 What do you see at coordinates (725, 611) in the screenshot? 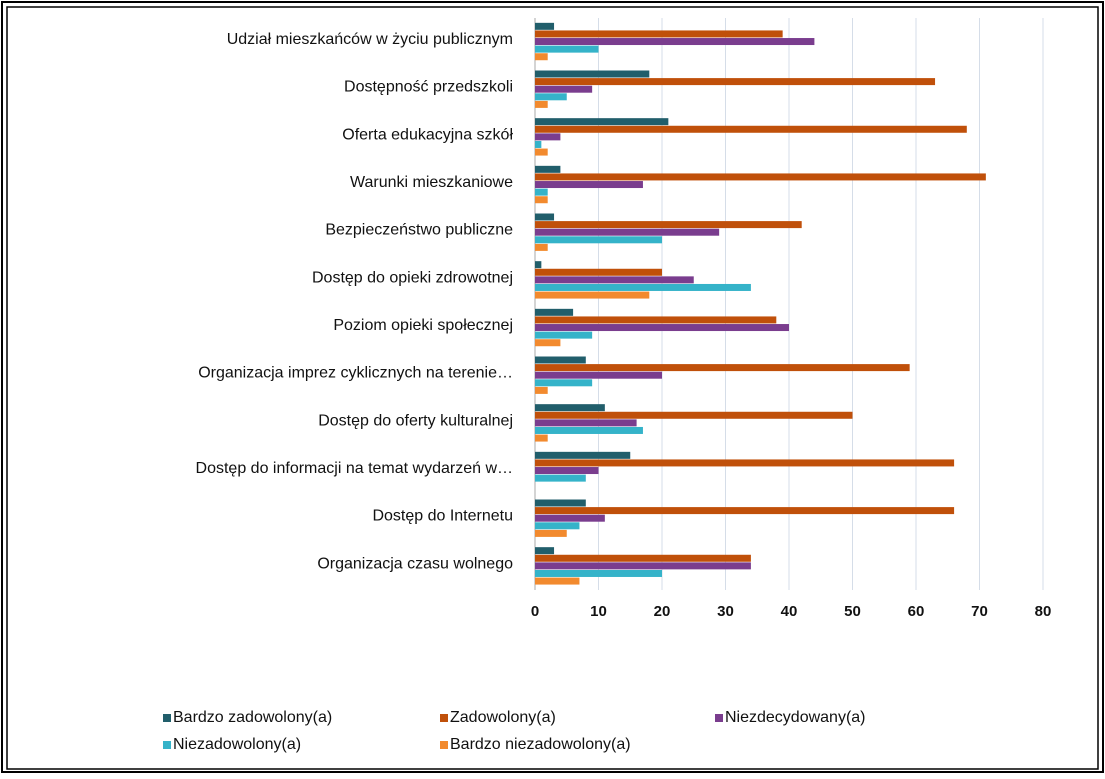
I see `x-tick-label: 30` at bounding box center [725, 611].